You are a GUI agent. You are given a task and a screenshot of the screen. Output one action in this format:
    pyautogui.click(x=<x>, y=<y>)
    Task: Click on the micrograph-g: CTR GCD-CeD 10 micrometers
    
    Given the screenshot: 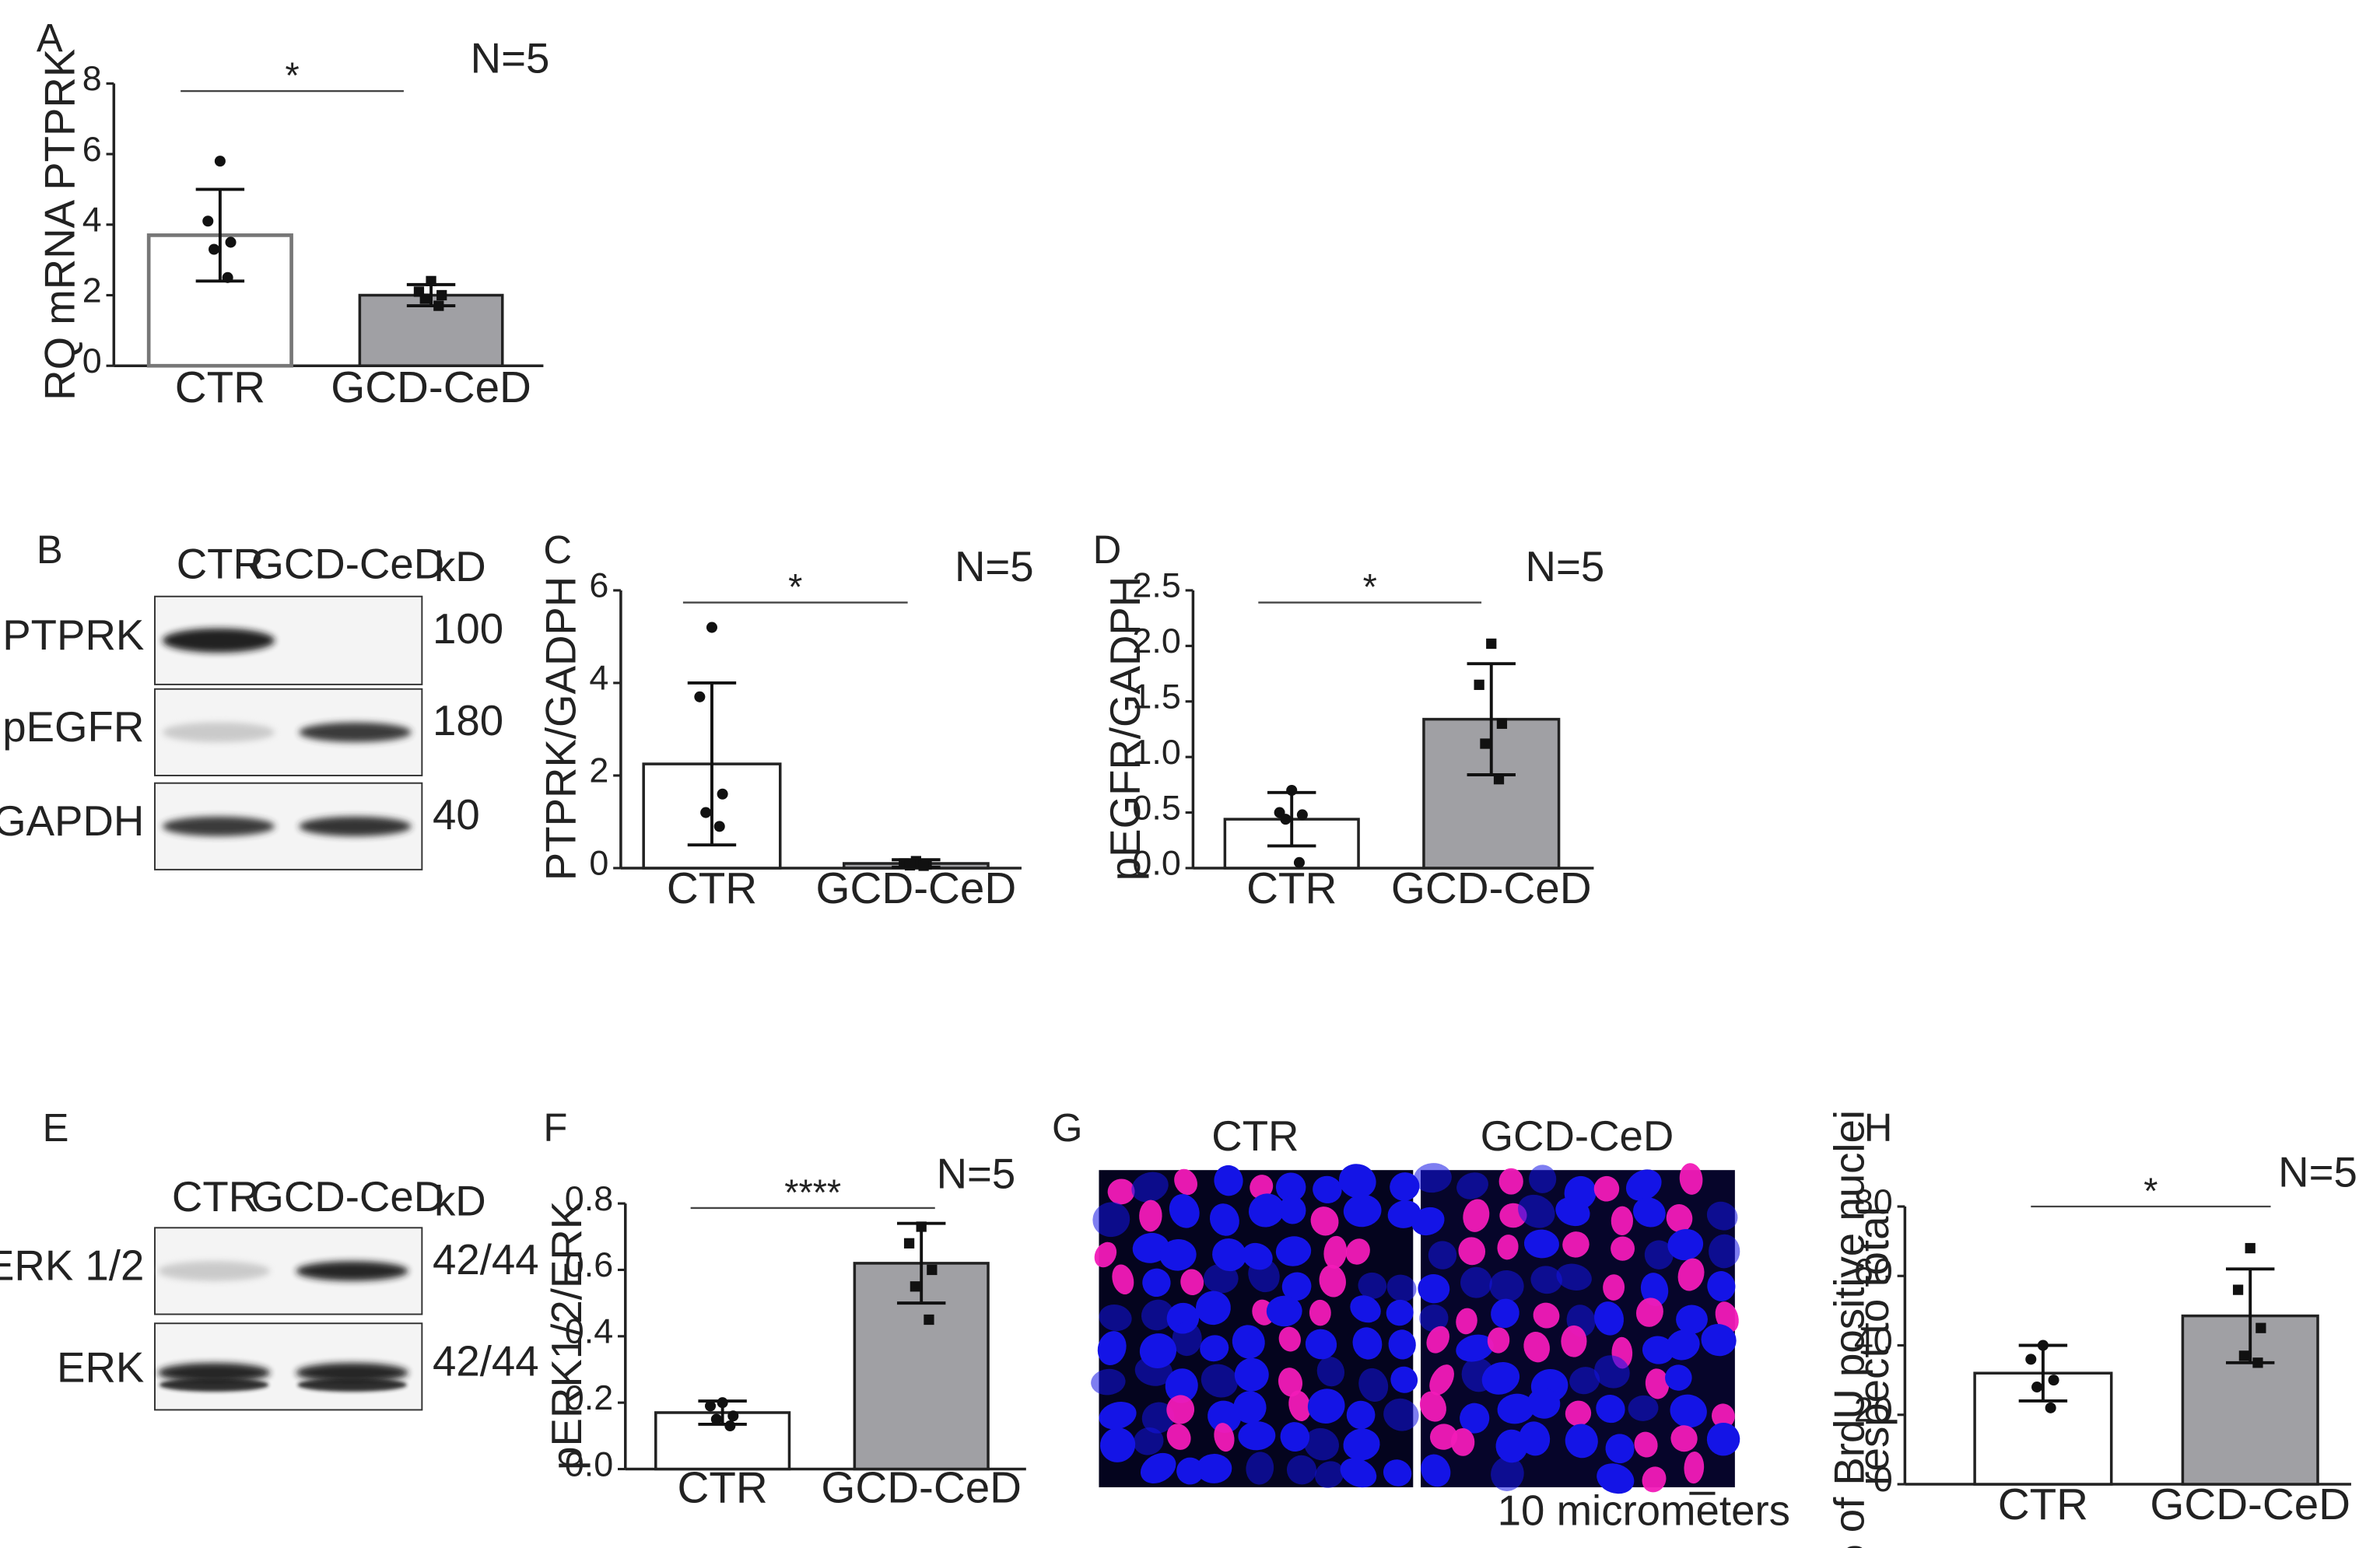 What is the action you would take?
    pyautogui.click(x=1441, y=1323)
    